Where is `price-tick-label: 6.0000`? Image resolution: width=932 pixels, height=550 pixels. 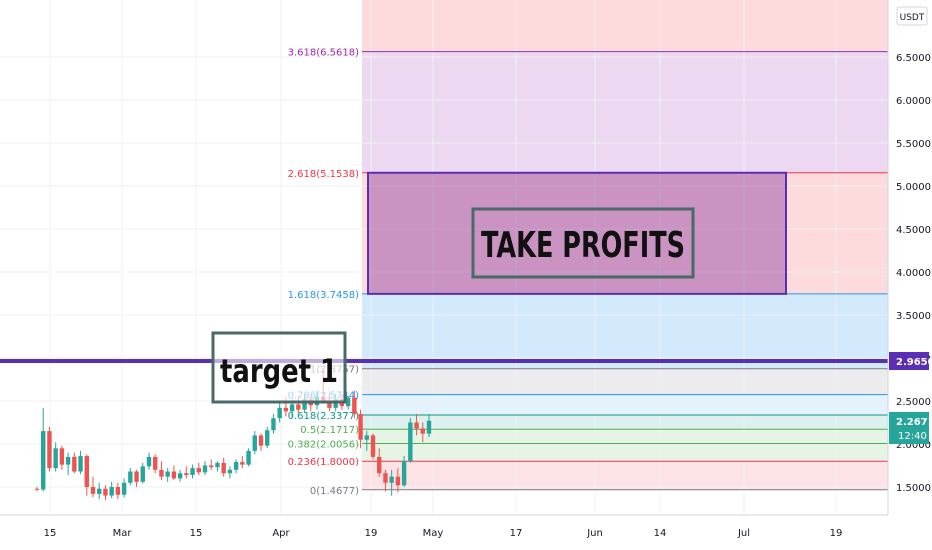 price-tick-label: 6.0000 is located at coordinates (913, 101).